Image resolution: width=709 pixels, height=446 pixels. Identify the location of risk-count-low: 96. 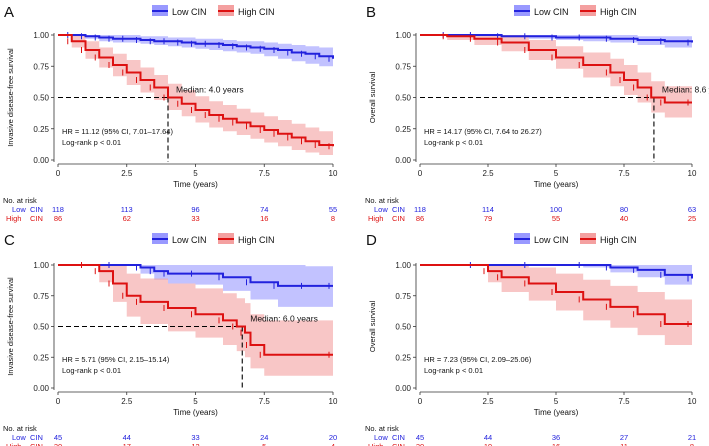
(195, 209).